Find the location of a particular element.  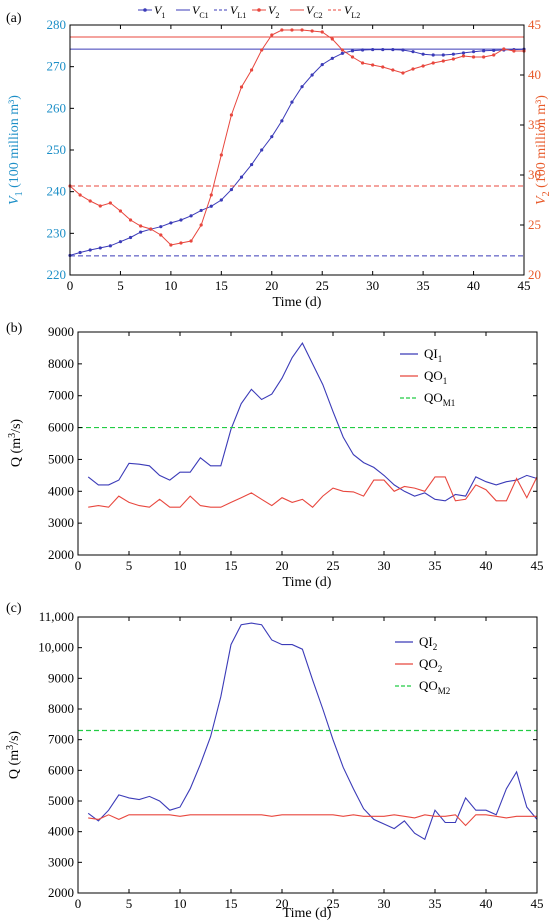

x-tick-label: 5 is located at coordinates (120, 285).